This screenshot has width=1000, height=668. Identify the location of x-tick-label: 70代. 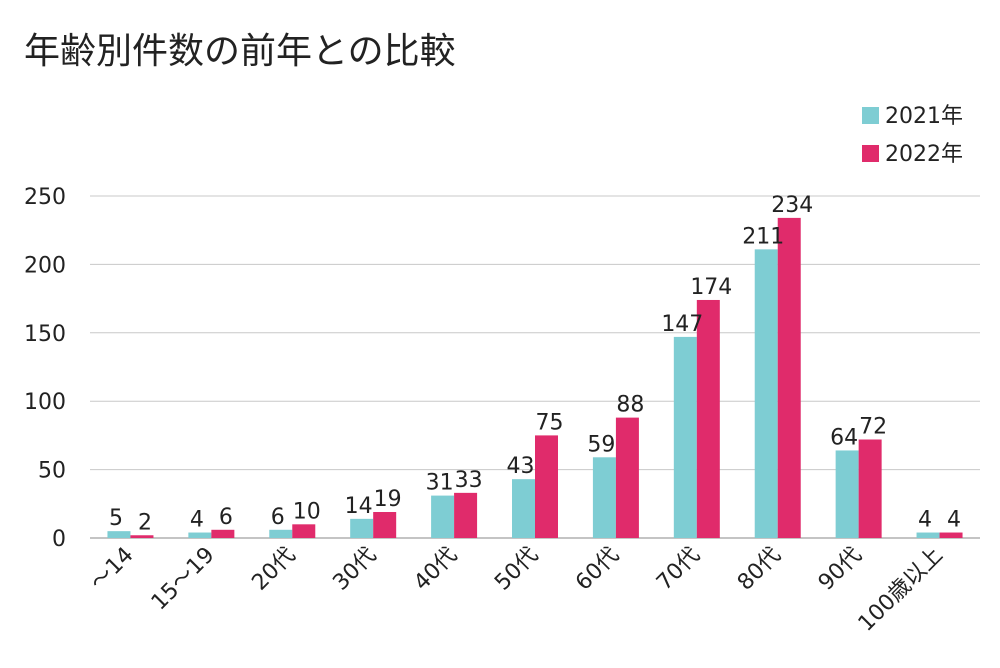
(678, 569).